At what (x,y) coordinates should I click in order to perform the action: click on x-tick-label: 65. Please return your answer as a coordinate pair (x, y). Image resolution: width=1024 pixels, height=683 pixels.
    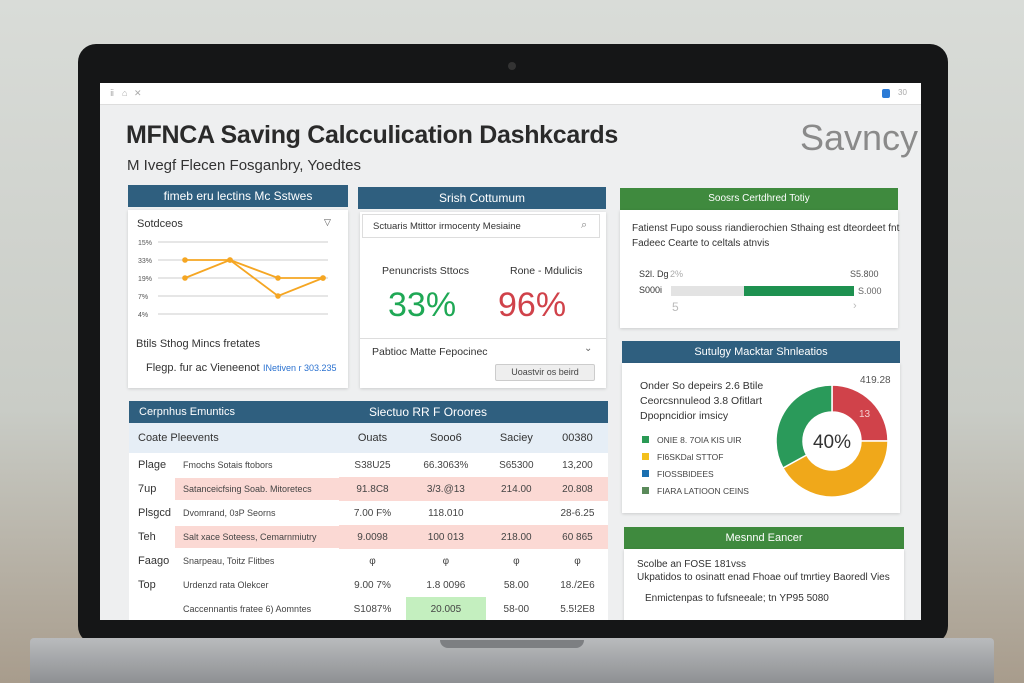
    Looking at the image, I should click on (242, 329).